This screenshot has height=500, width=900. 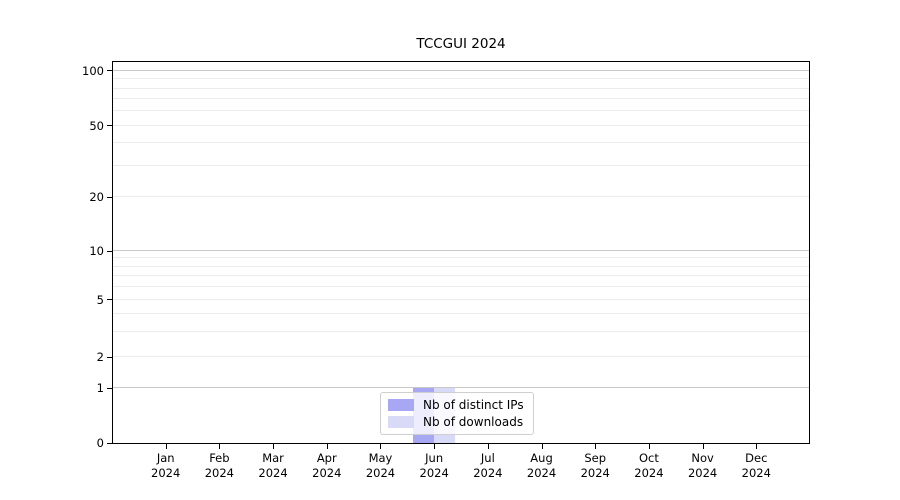 I want to click on chart-title: TCCGUI 2024, so click(x=461, y=44).